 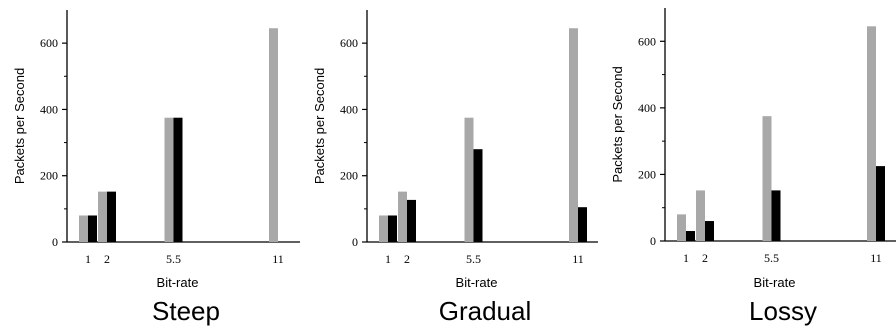 I want to click on panel-title: Gradual, so click(x=485, y=311).